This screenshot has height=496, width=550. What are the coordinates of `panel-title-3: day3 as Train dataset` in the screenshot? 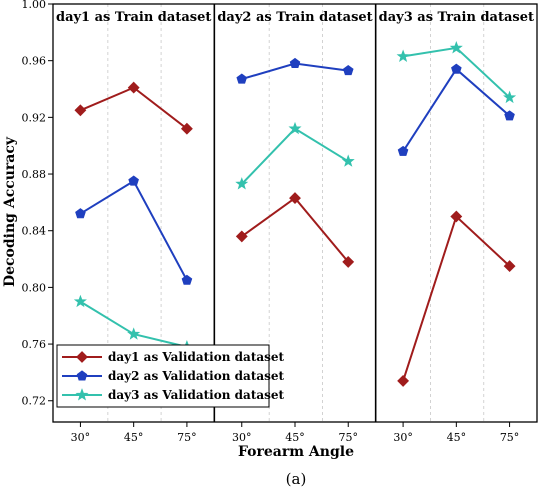 It's located at (456, 17).